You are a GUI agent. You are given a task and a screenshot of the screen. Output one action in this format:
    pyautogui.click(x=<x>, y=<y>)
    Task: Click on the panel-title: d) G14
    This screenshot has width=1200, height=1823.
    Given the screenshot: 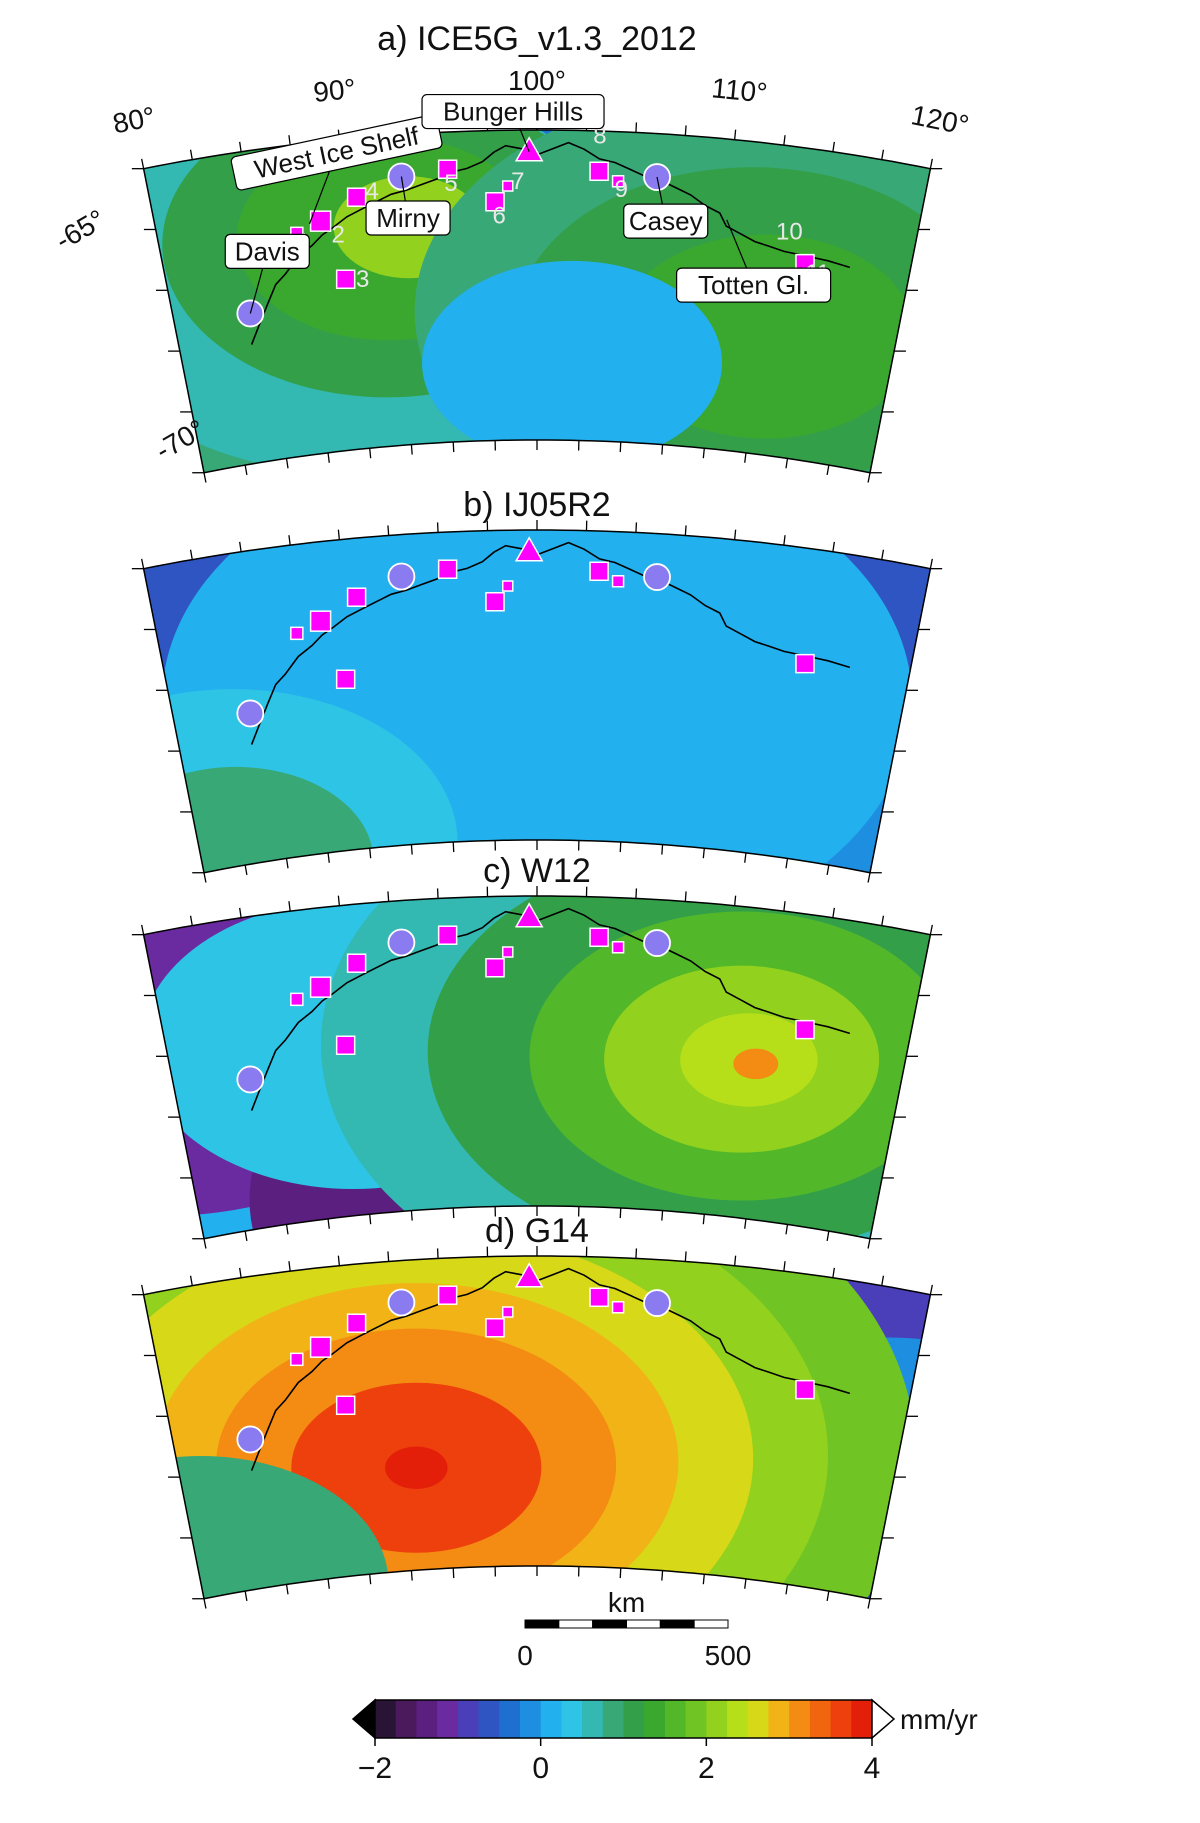 What is the action you would take?
    pyautogui.click(x=537, y=1231)
    